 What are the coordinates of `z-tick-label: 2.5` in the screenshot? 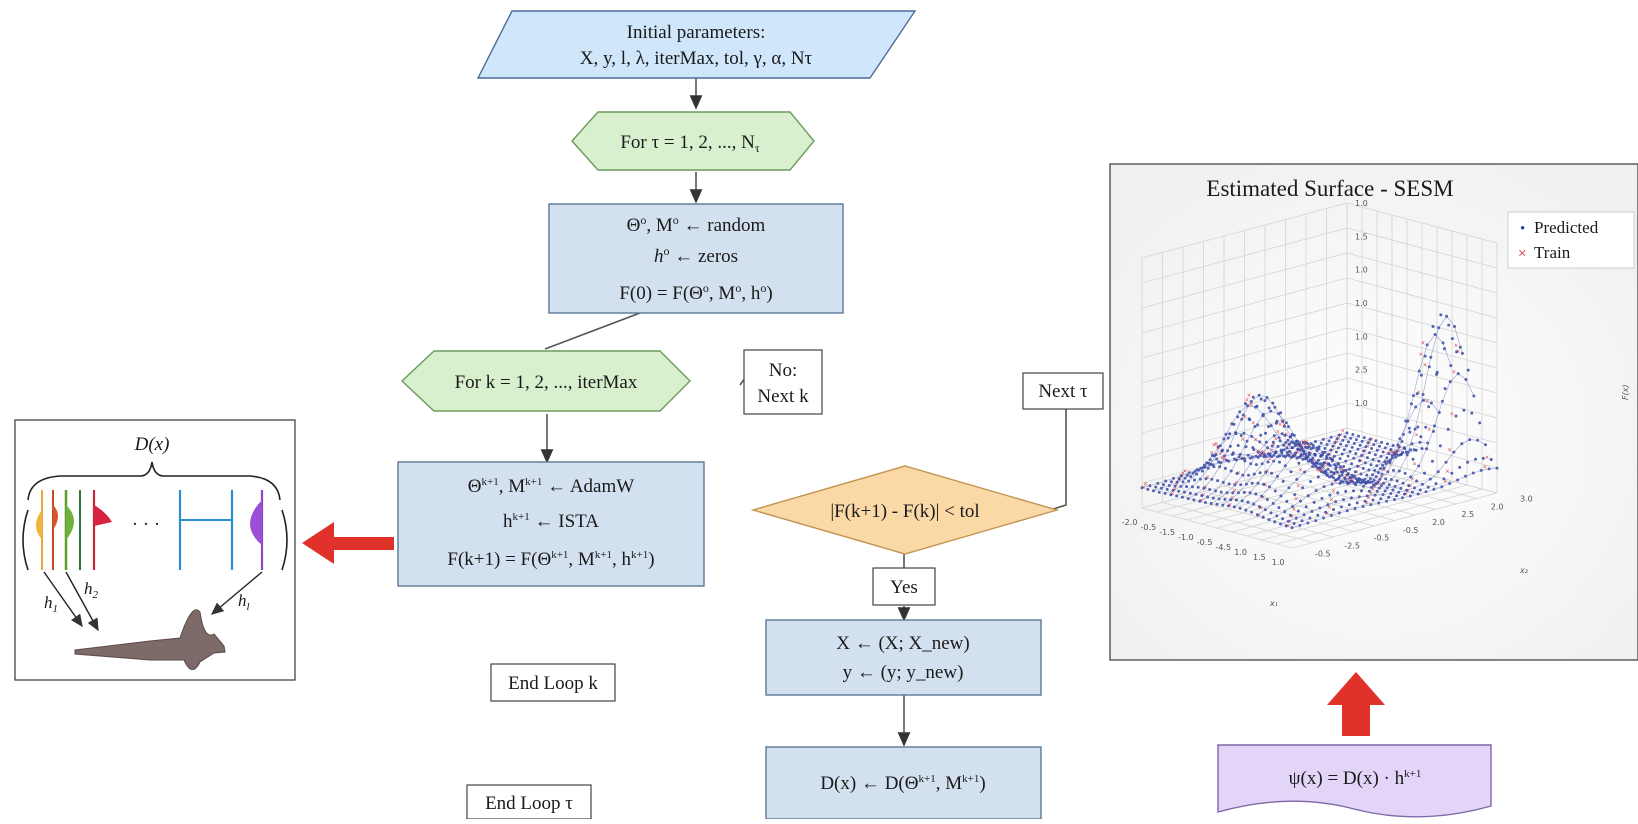 It's located at (1361, 370).